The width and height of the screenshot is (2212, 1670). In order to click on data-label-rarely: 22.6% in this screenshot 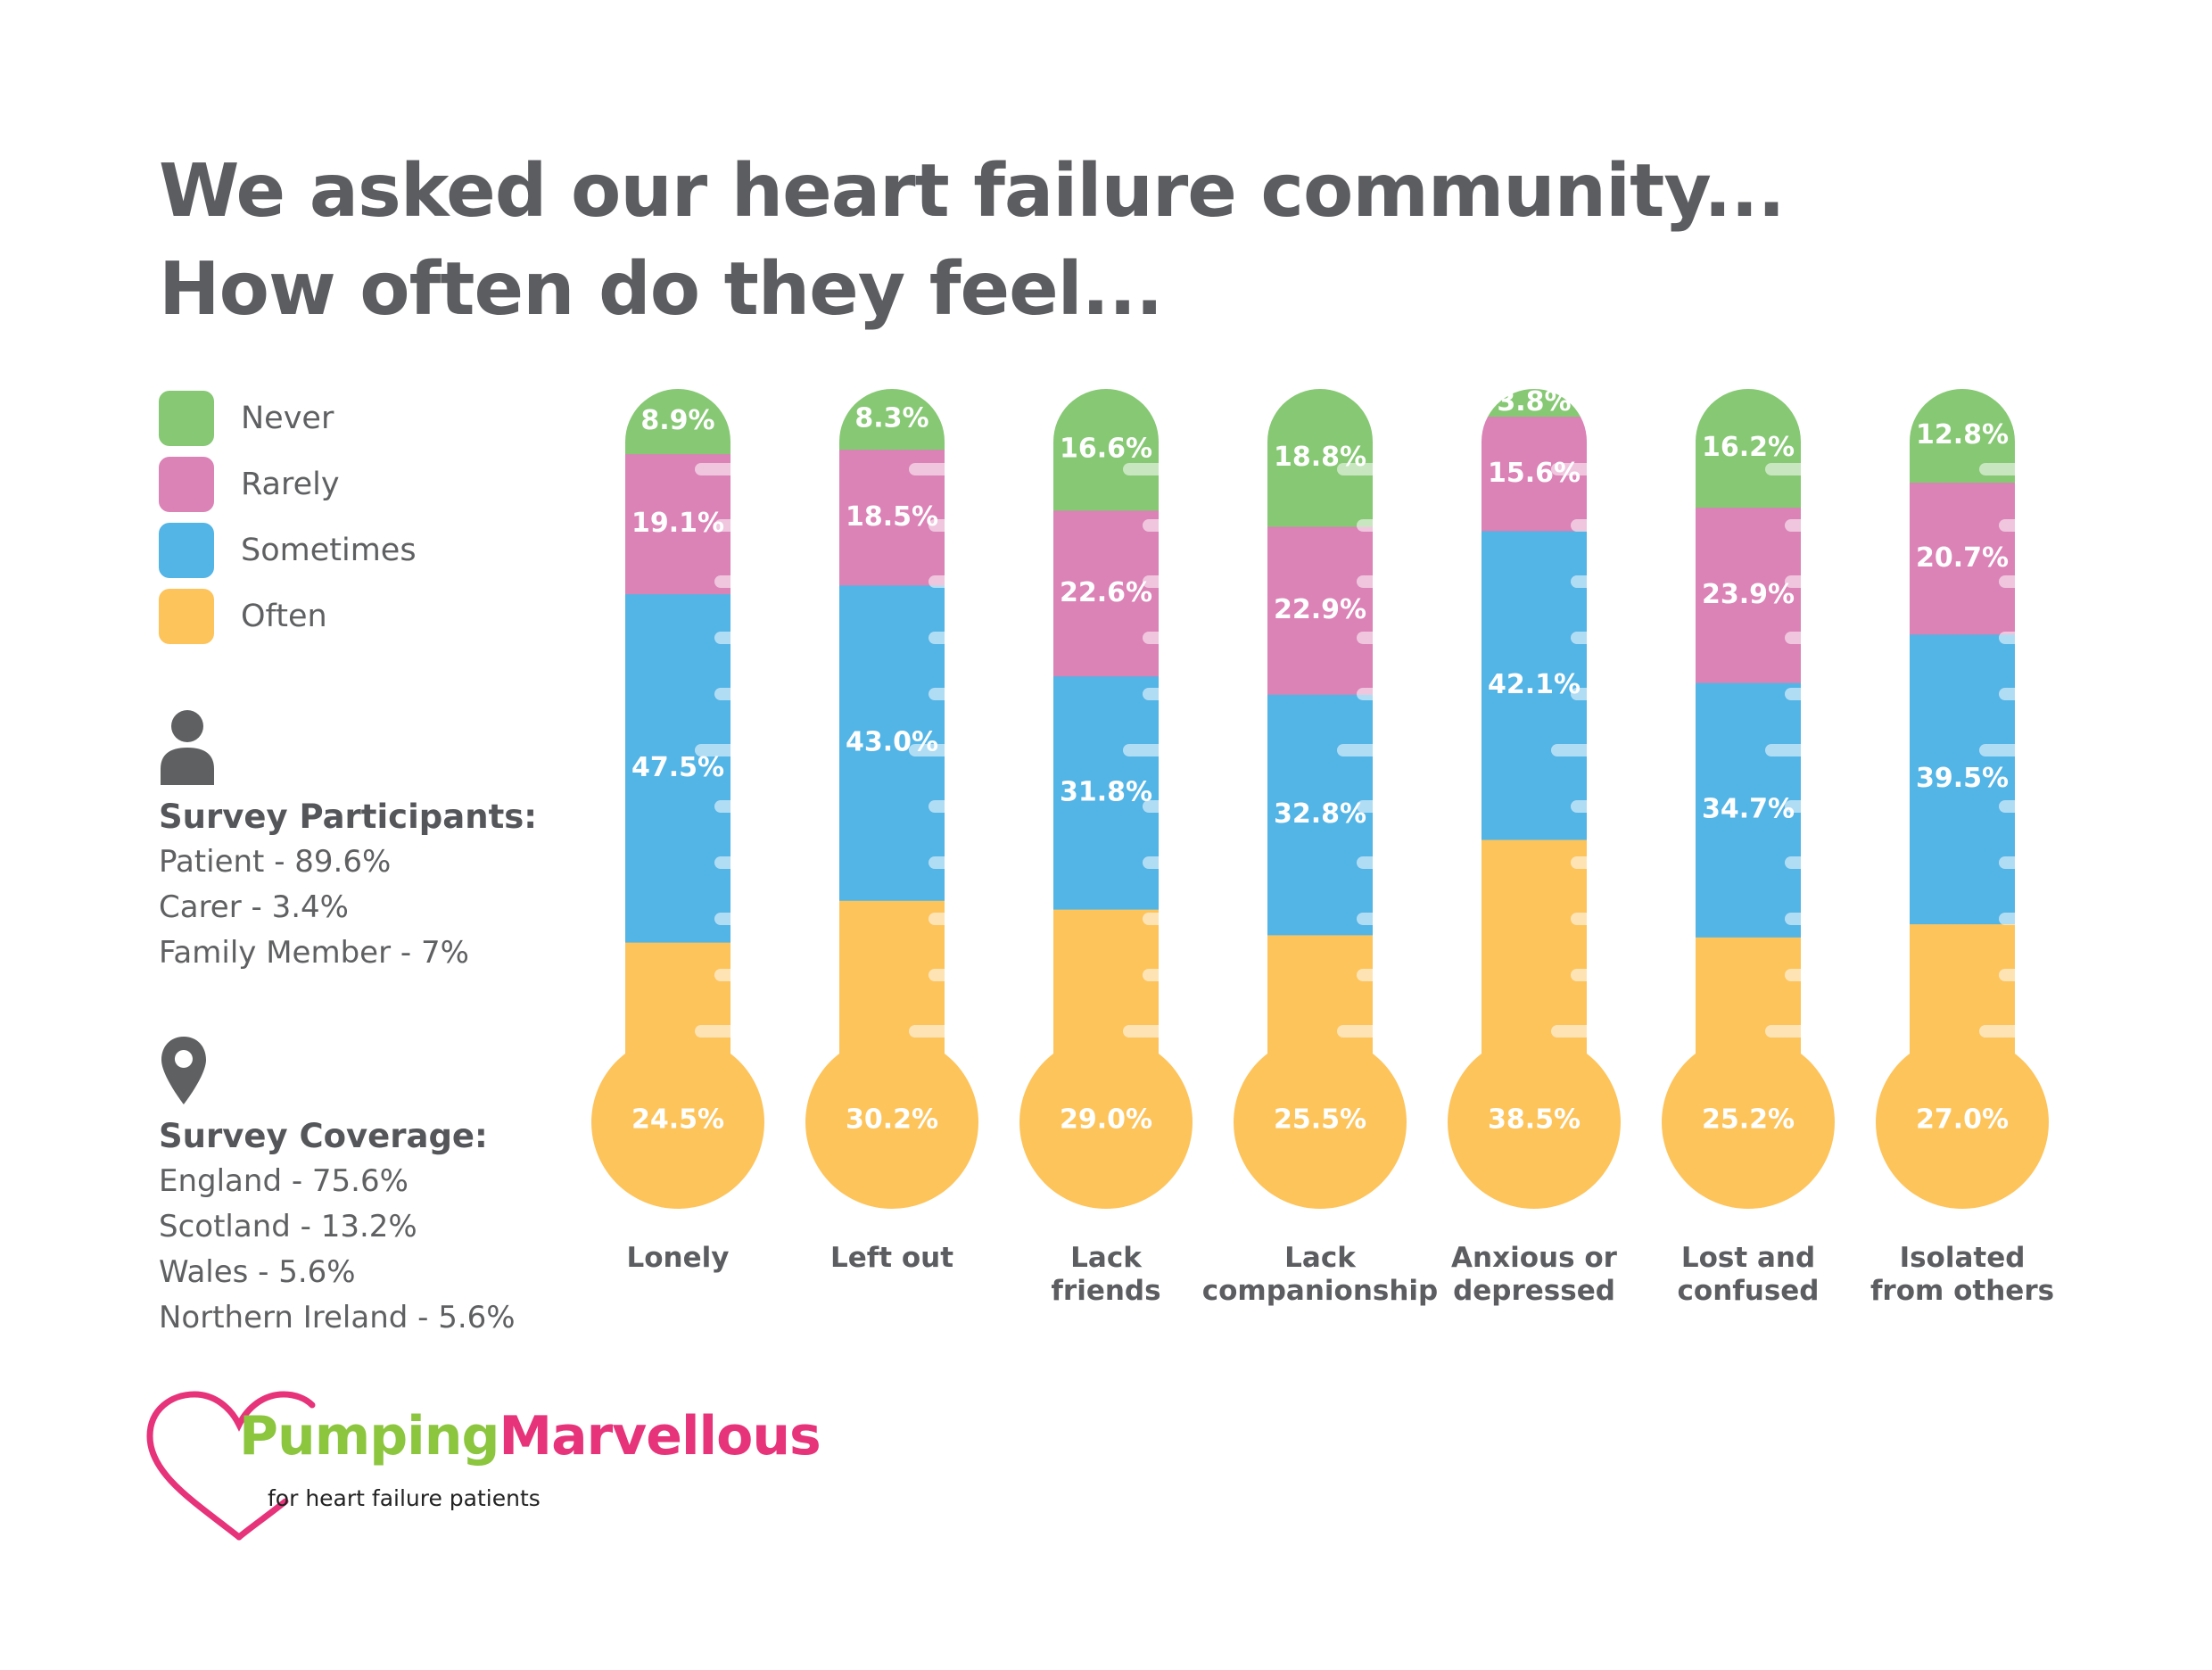, I will do `click(1106, 593)`.